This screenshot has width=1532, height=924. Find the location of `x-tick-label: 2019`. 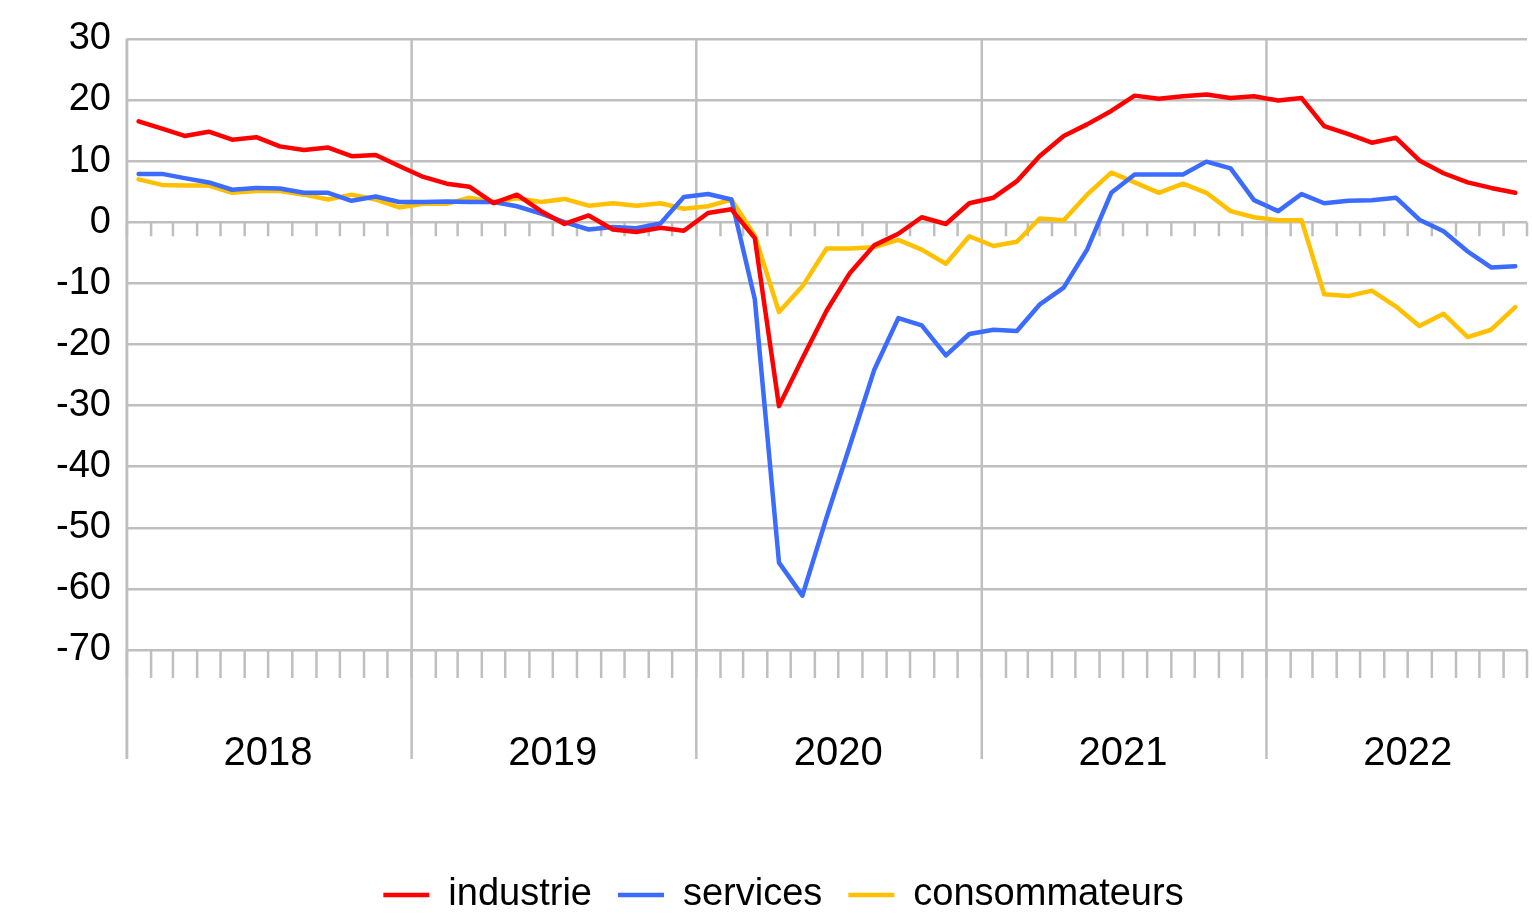

x-tick-label: 2019 is located at coordinates (553, 751).